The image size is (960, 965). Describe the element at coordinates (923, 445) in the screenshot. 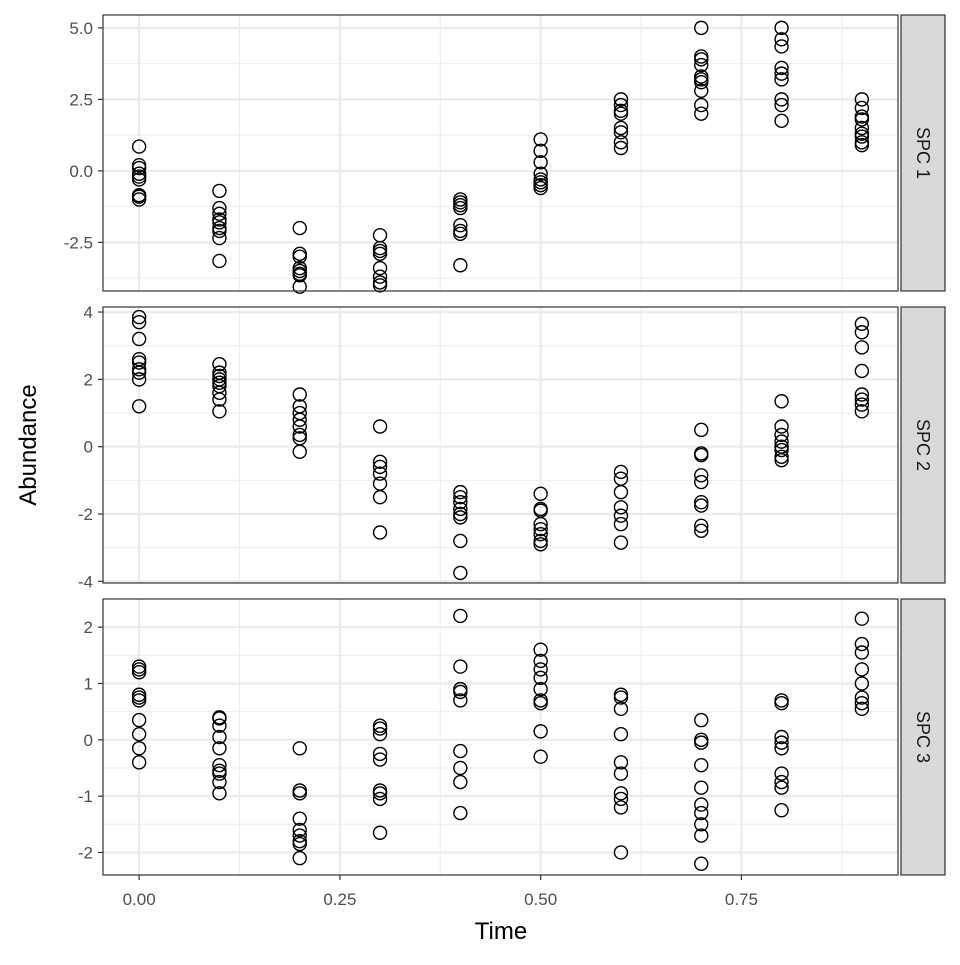

I see `facet-strip-label: SPC 2` at that location.